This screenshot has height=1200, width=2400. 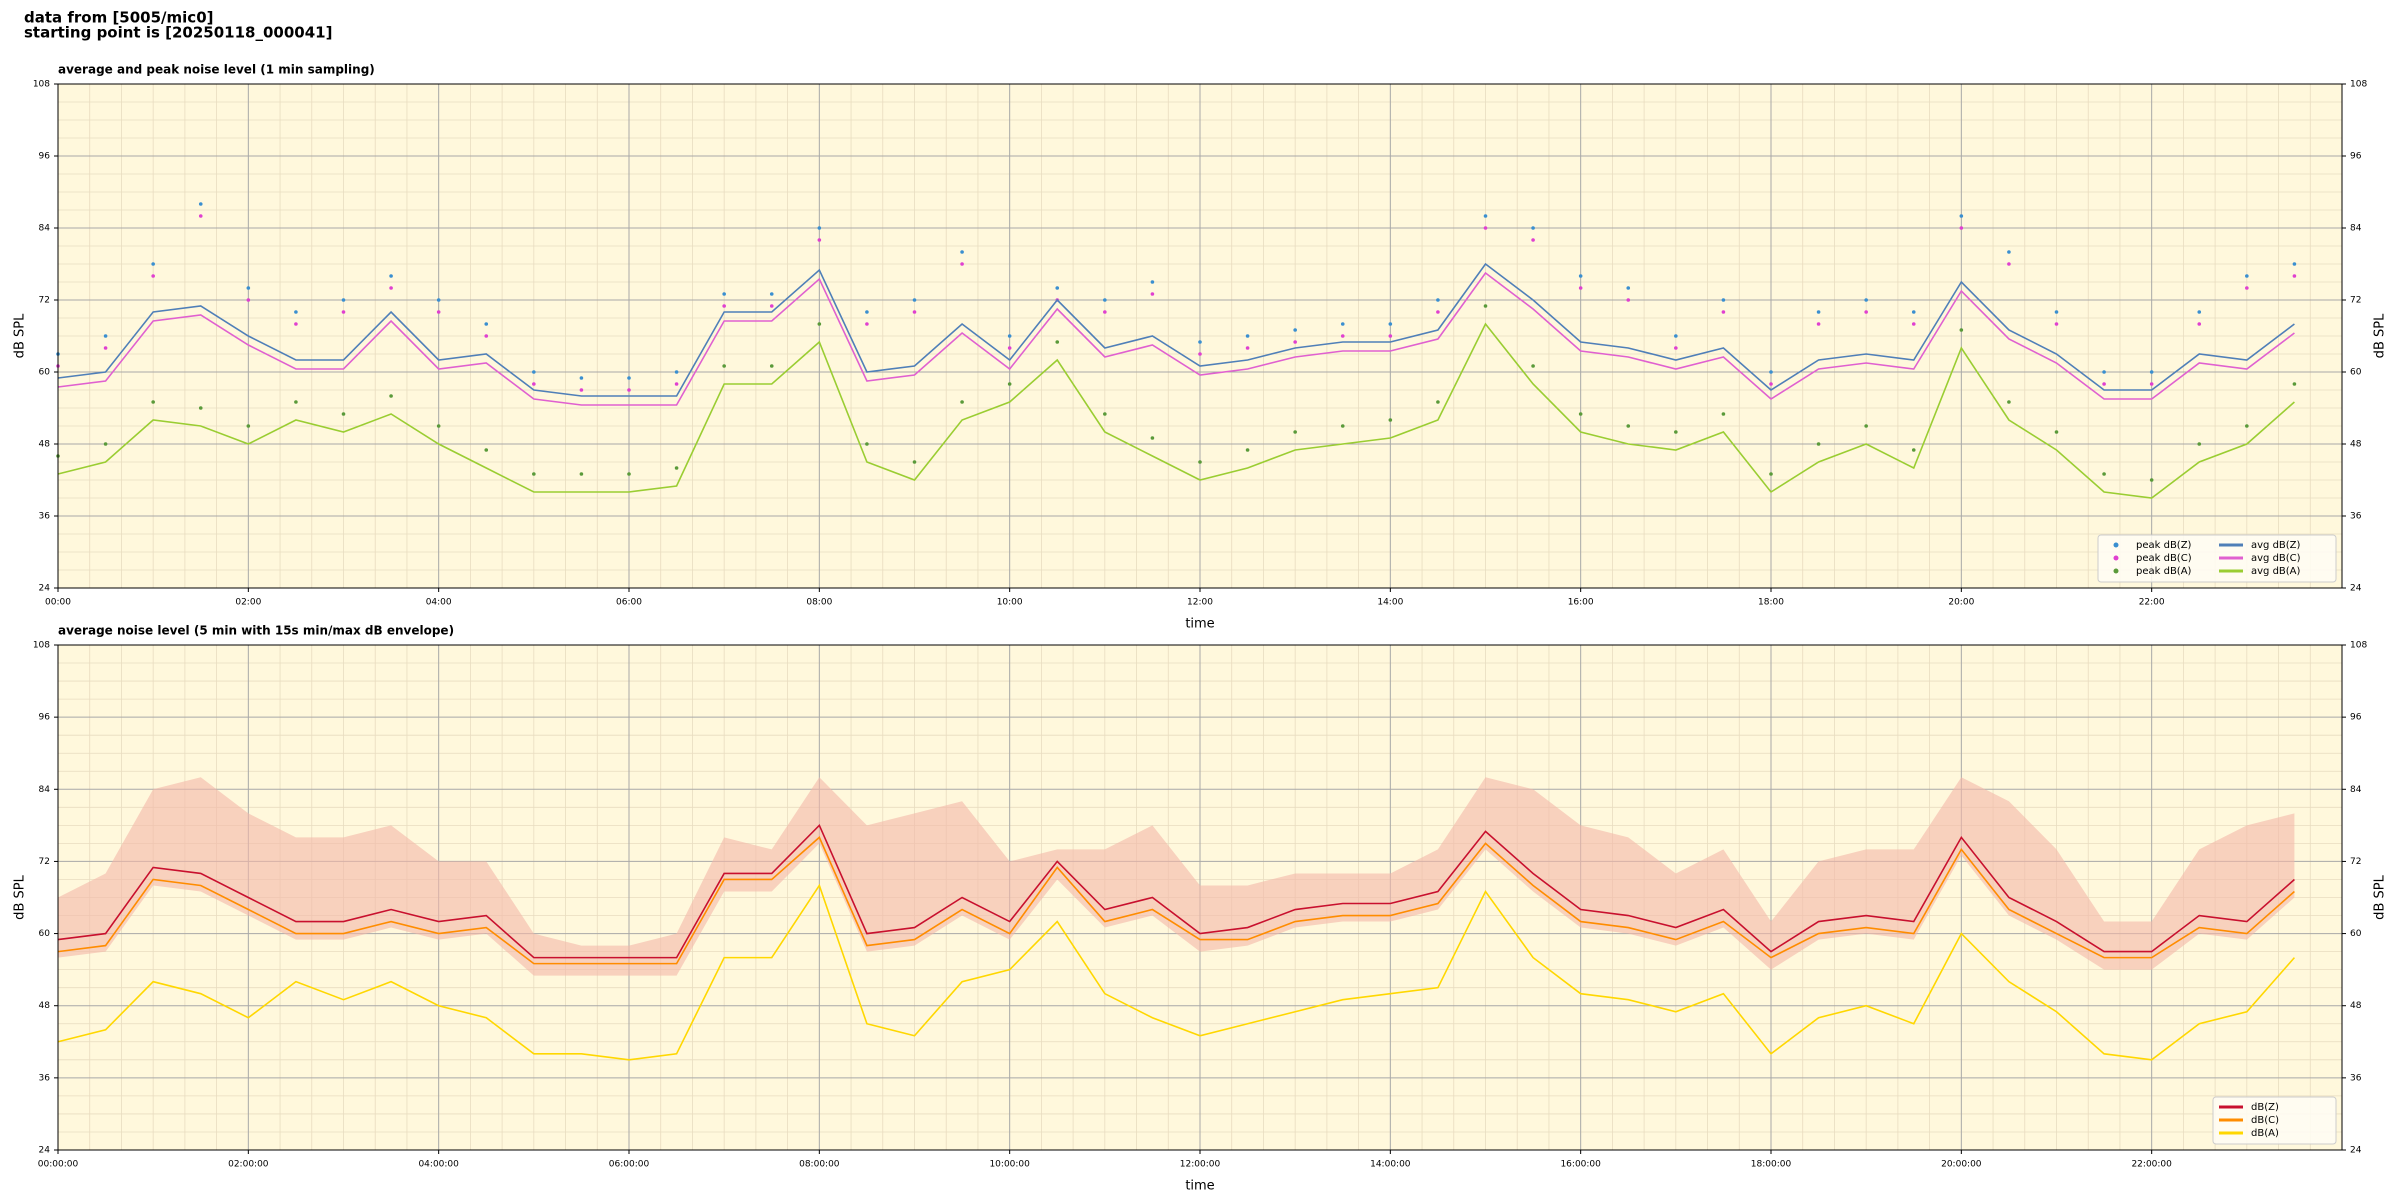 What do you see at coordinates (438, 1165) in the screenshot?
I see `x-tick-label: 04:00:00` at bounding box center [438, 1165].